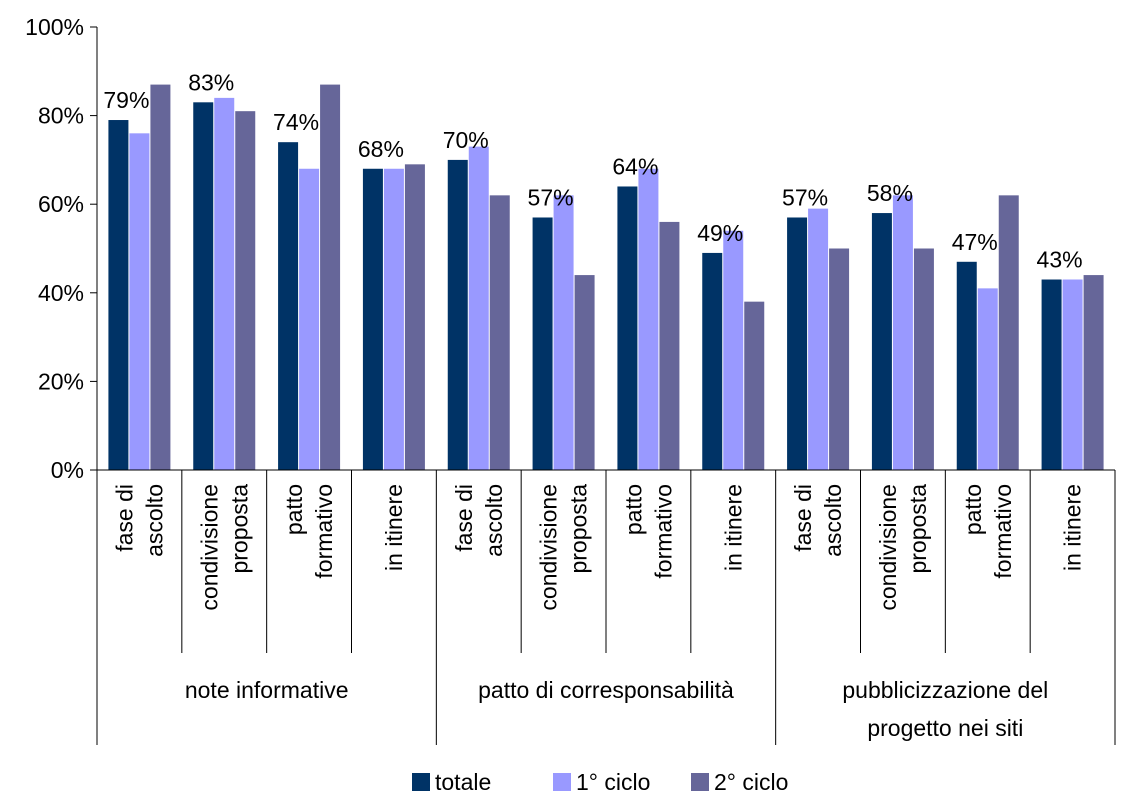 The width and height of the screenshot is (1134, 809). What do you see at coordinates (720, 233) in the screenshot?
I see `data-label: 49%` at bounding box center [720, 233].